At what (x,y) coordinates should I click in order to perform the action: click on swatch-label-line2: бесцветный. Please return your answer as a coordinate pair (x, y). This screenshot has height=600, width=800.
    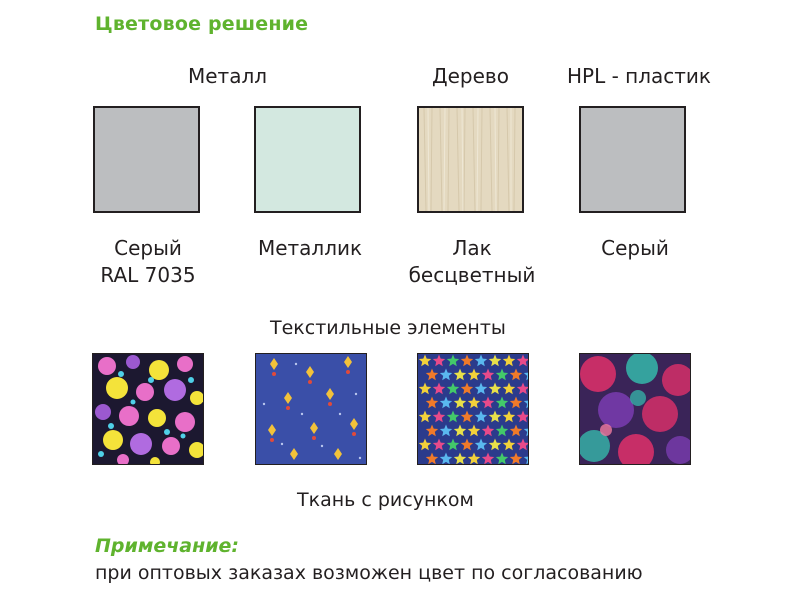
    Looking at the image, I should click on (472, 275).